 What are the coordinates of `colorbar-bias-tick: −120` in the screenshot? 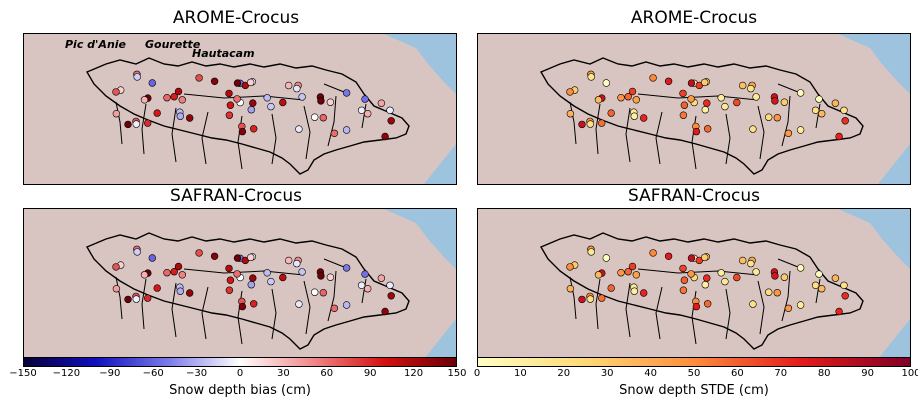 It's located at (66, 373).